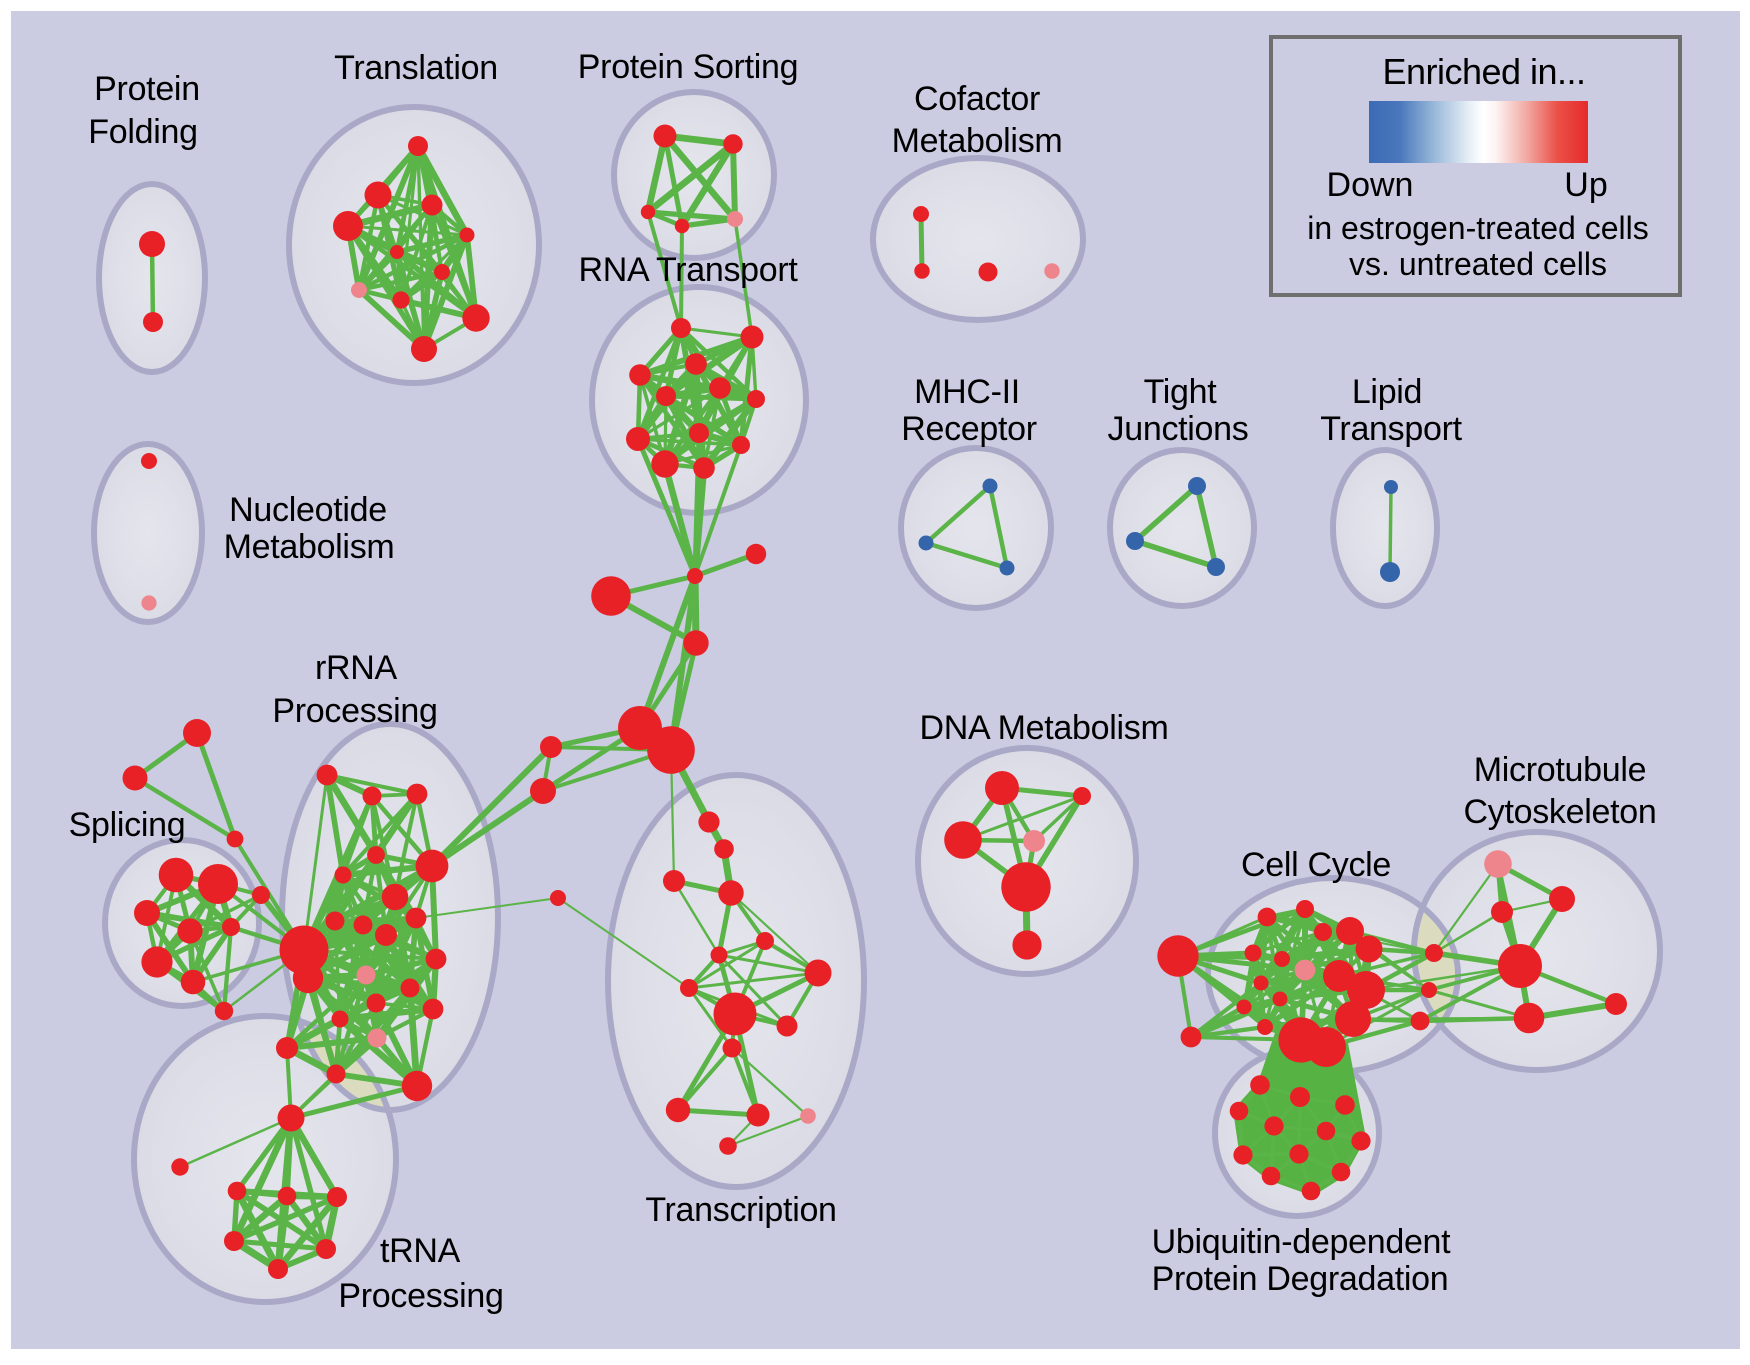 The height and width of the screenshot is (1365, 1750). What do you see at coordinates (1391, 429) in the screenshot?
I see `svg-text: Transport` at bounding box center [1391, 429].